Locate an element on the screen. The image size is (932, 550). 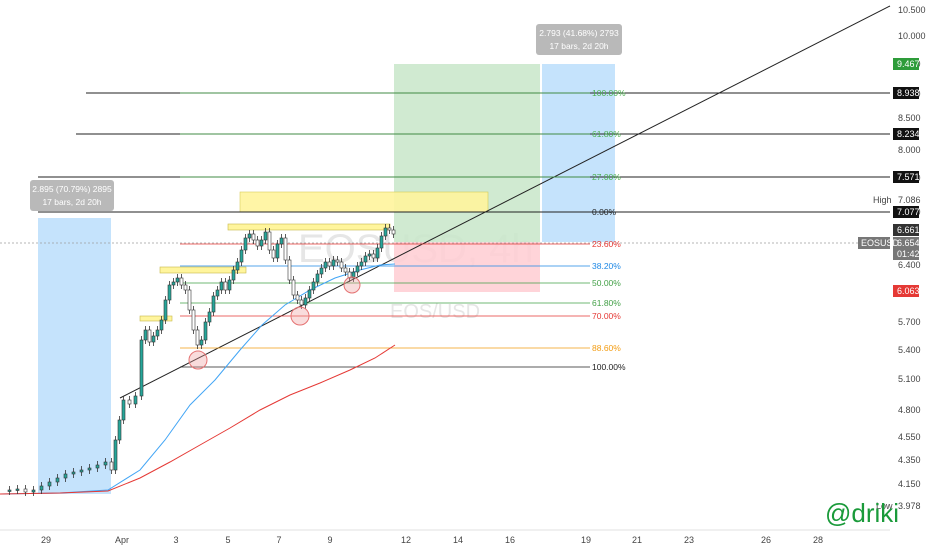
range-box-left is located at coordinates (74, 356).